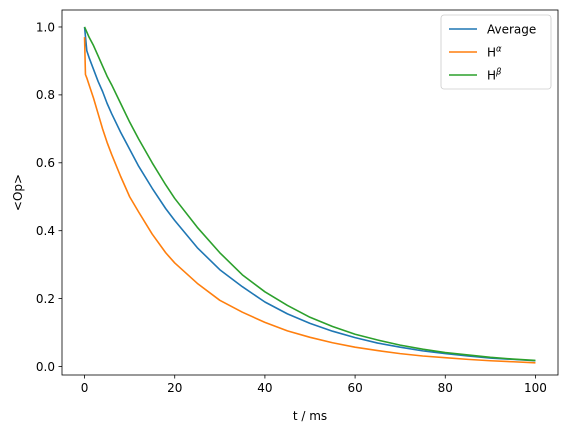 The width and height of the screenshot is (567, 432). I want to click on legend-label-0: Average, so click(511, 29).